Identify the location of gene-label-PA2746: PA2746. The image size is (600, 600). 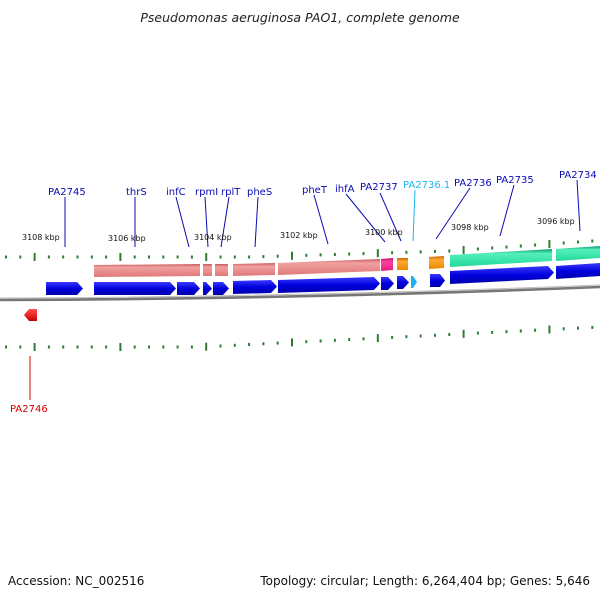
(29, 409).